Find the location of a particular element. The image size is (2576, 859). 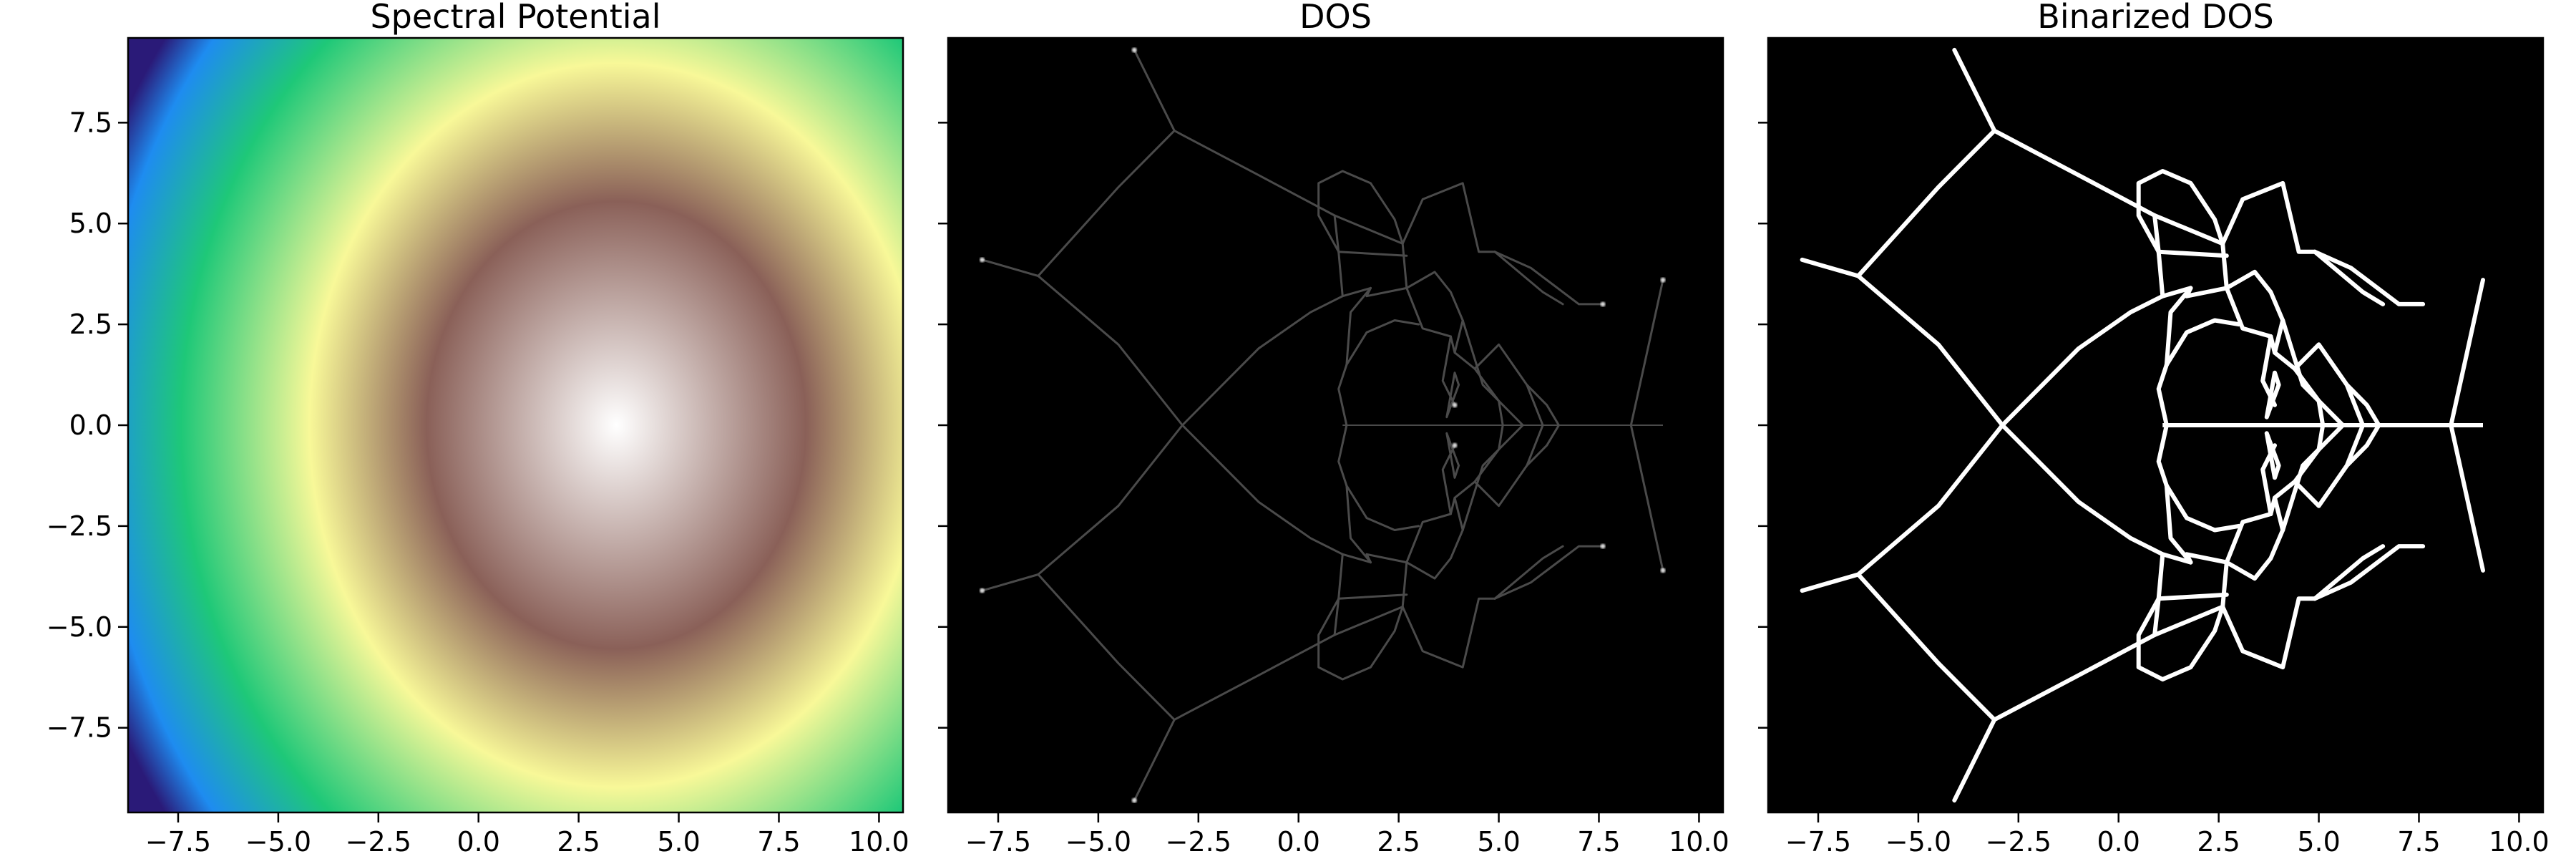

spectral-potential-y-axis: 7.5 5.0 2.5 0.0 −2.5 −5.0 −7.5 is located at coordinates (87, 425).